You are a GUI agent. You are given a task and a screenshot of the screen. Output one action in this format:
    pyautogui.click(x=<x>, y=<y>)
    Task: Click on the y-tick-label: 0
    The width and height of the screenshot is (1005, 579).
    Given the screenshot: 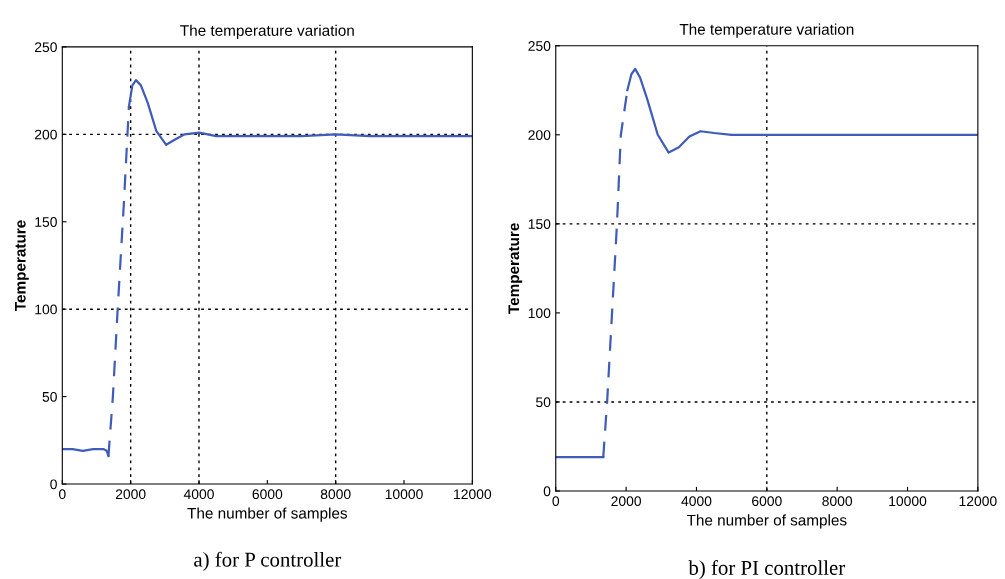 What is the action you would take?
    pyautogui.click(x=53, y=484)
    